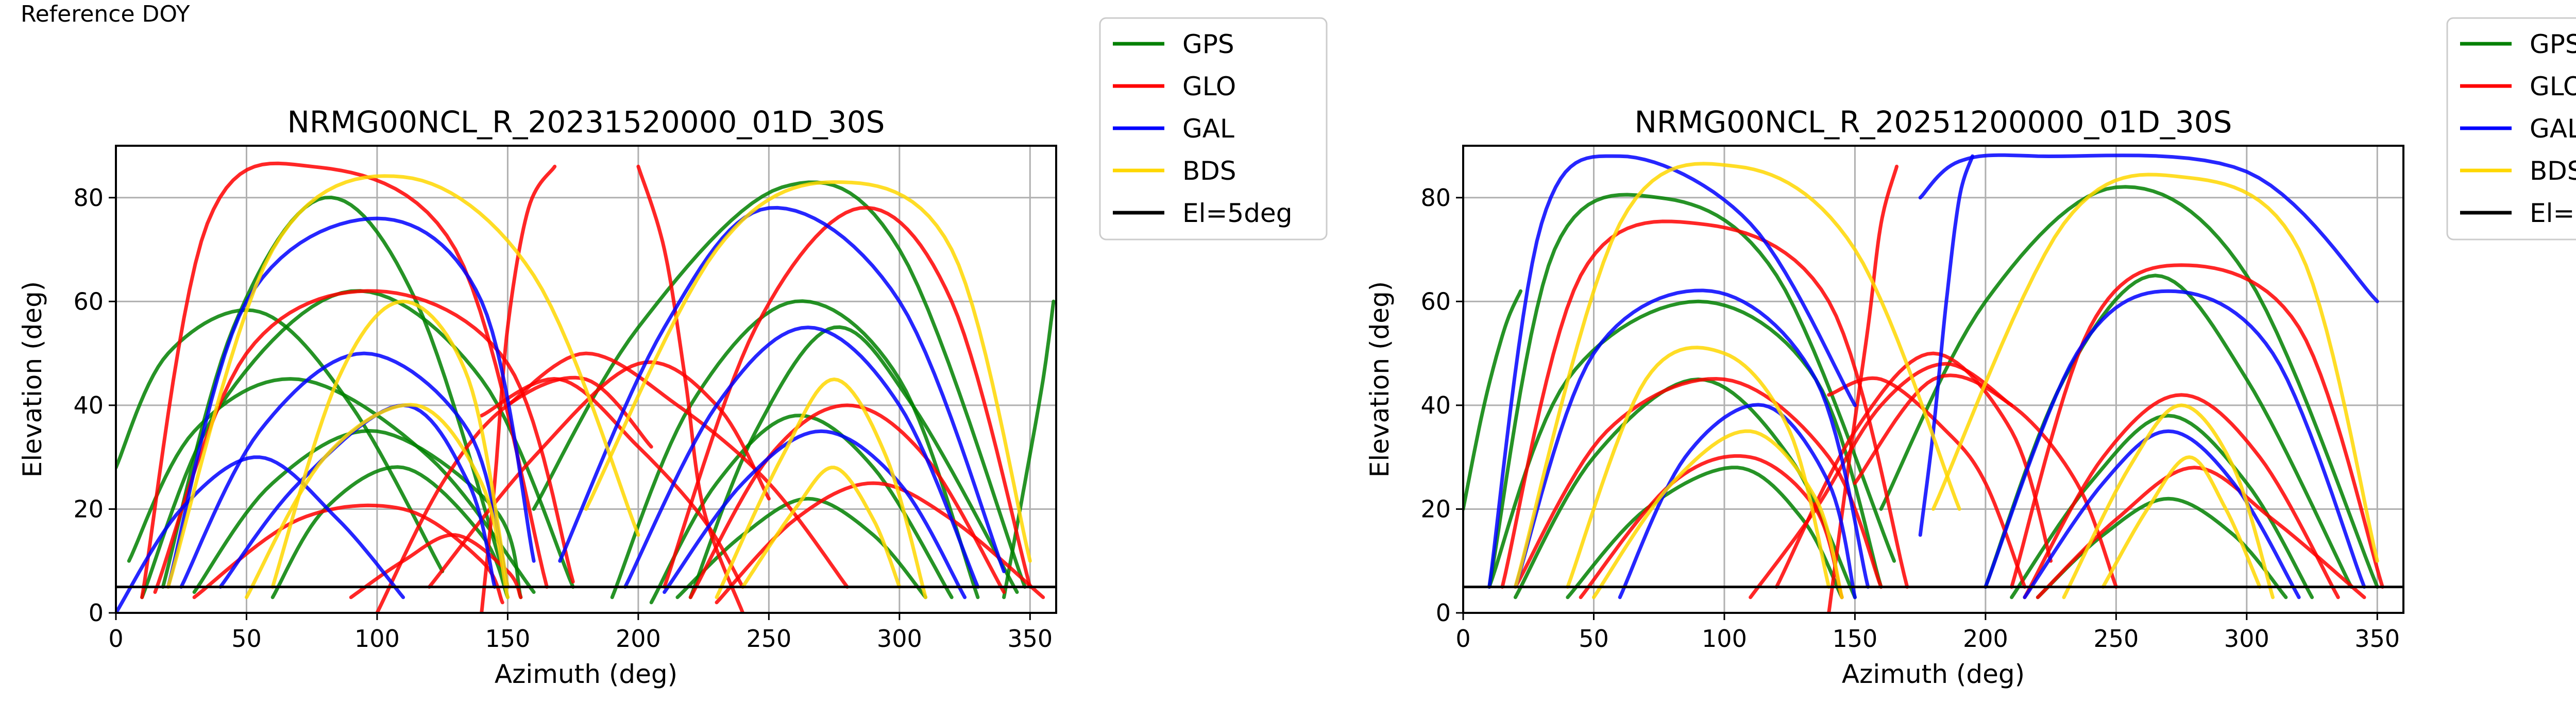 The height and width of the screenshot is (720, 2576). Describe the element at coordinates (1208, 44) in the screenshot. I see `legend-label-gps: GPS` at that location.